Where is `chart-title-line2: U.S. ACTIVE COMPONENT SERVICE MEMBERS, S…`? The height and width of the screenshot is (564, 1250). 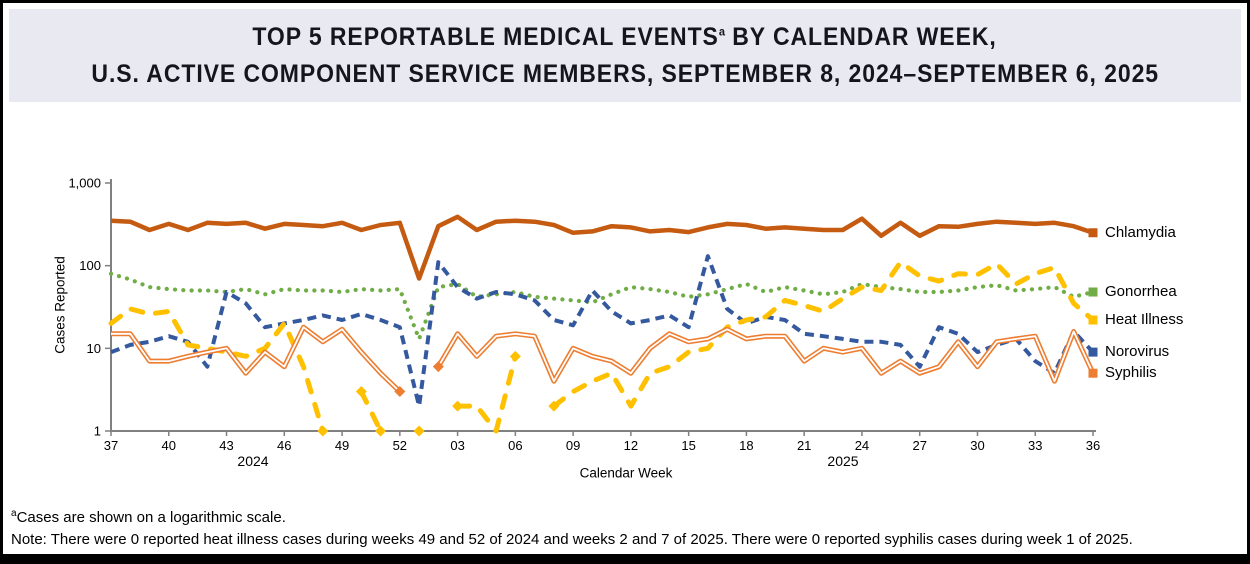
chart-title-line2: U.S. ACTIVE COMPONENT SERVICE MEMBERS, S… is located at coordinates (625, 73).